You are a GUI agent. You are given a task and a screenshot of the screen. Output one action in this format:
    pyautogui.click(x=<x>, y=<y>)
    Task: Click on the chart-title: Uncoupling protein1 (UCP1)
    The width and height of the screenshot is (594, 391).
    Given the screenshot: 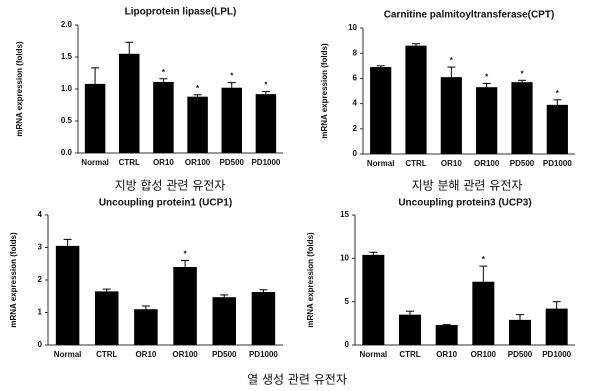 What is the action you would take?
    pyautogui.click(x=165, y=203)
    